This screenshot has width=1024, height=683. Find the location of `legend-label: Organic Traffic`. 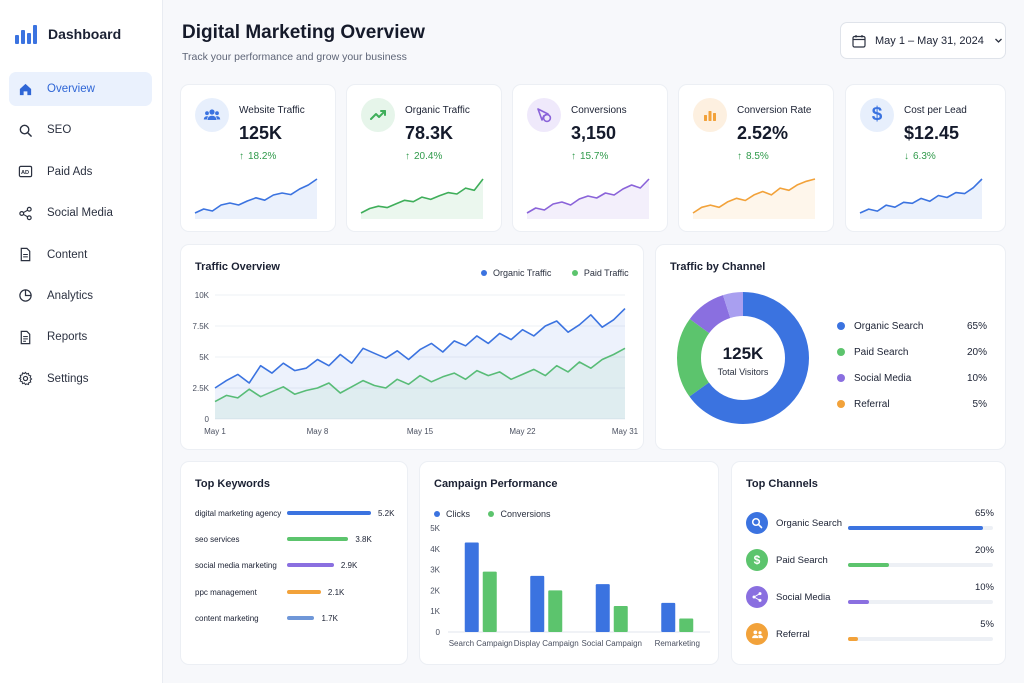

legend-label: Organic Traffic is located at coordinates (522, 273).